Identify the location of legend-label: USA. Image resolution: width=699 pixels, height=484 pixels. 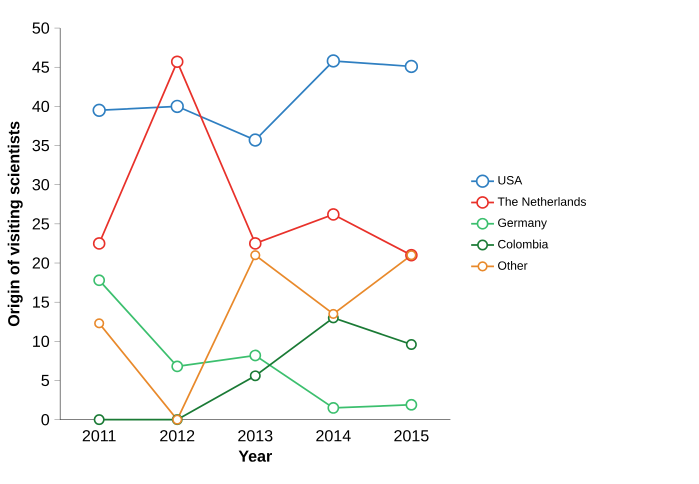
(510, 180).